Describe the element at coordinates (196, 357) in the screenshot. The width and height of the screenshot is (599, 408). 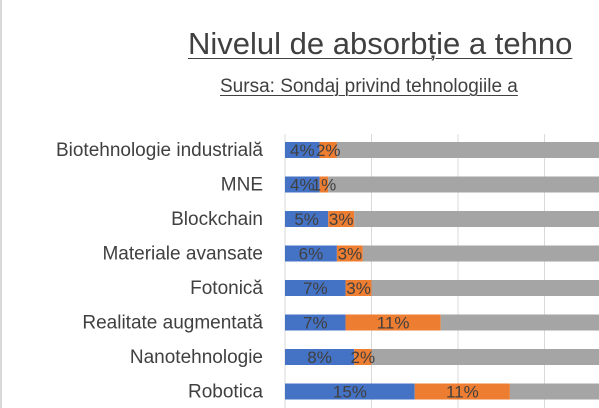
I see `category-label: Nanotehnologie` at that location.